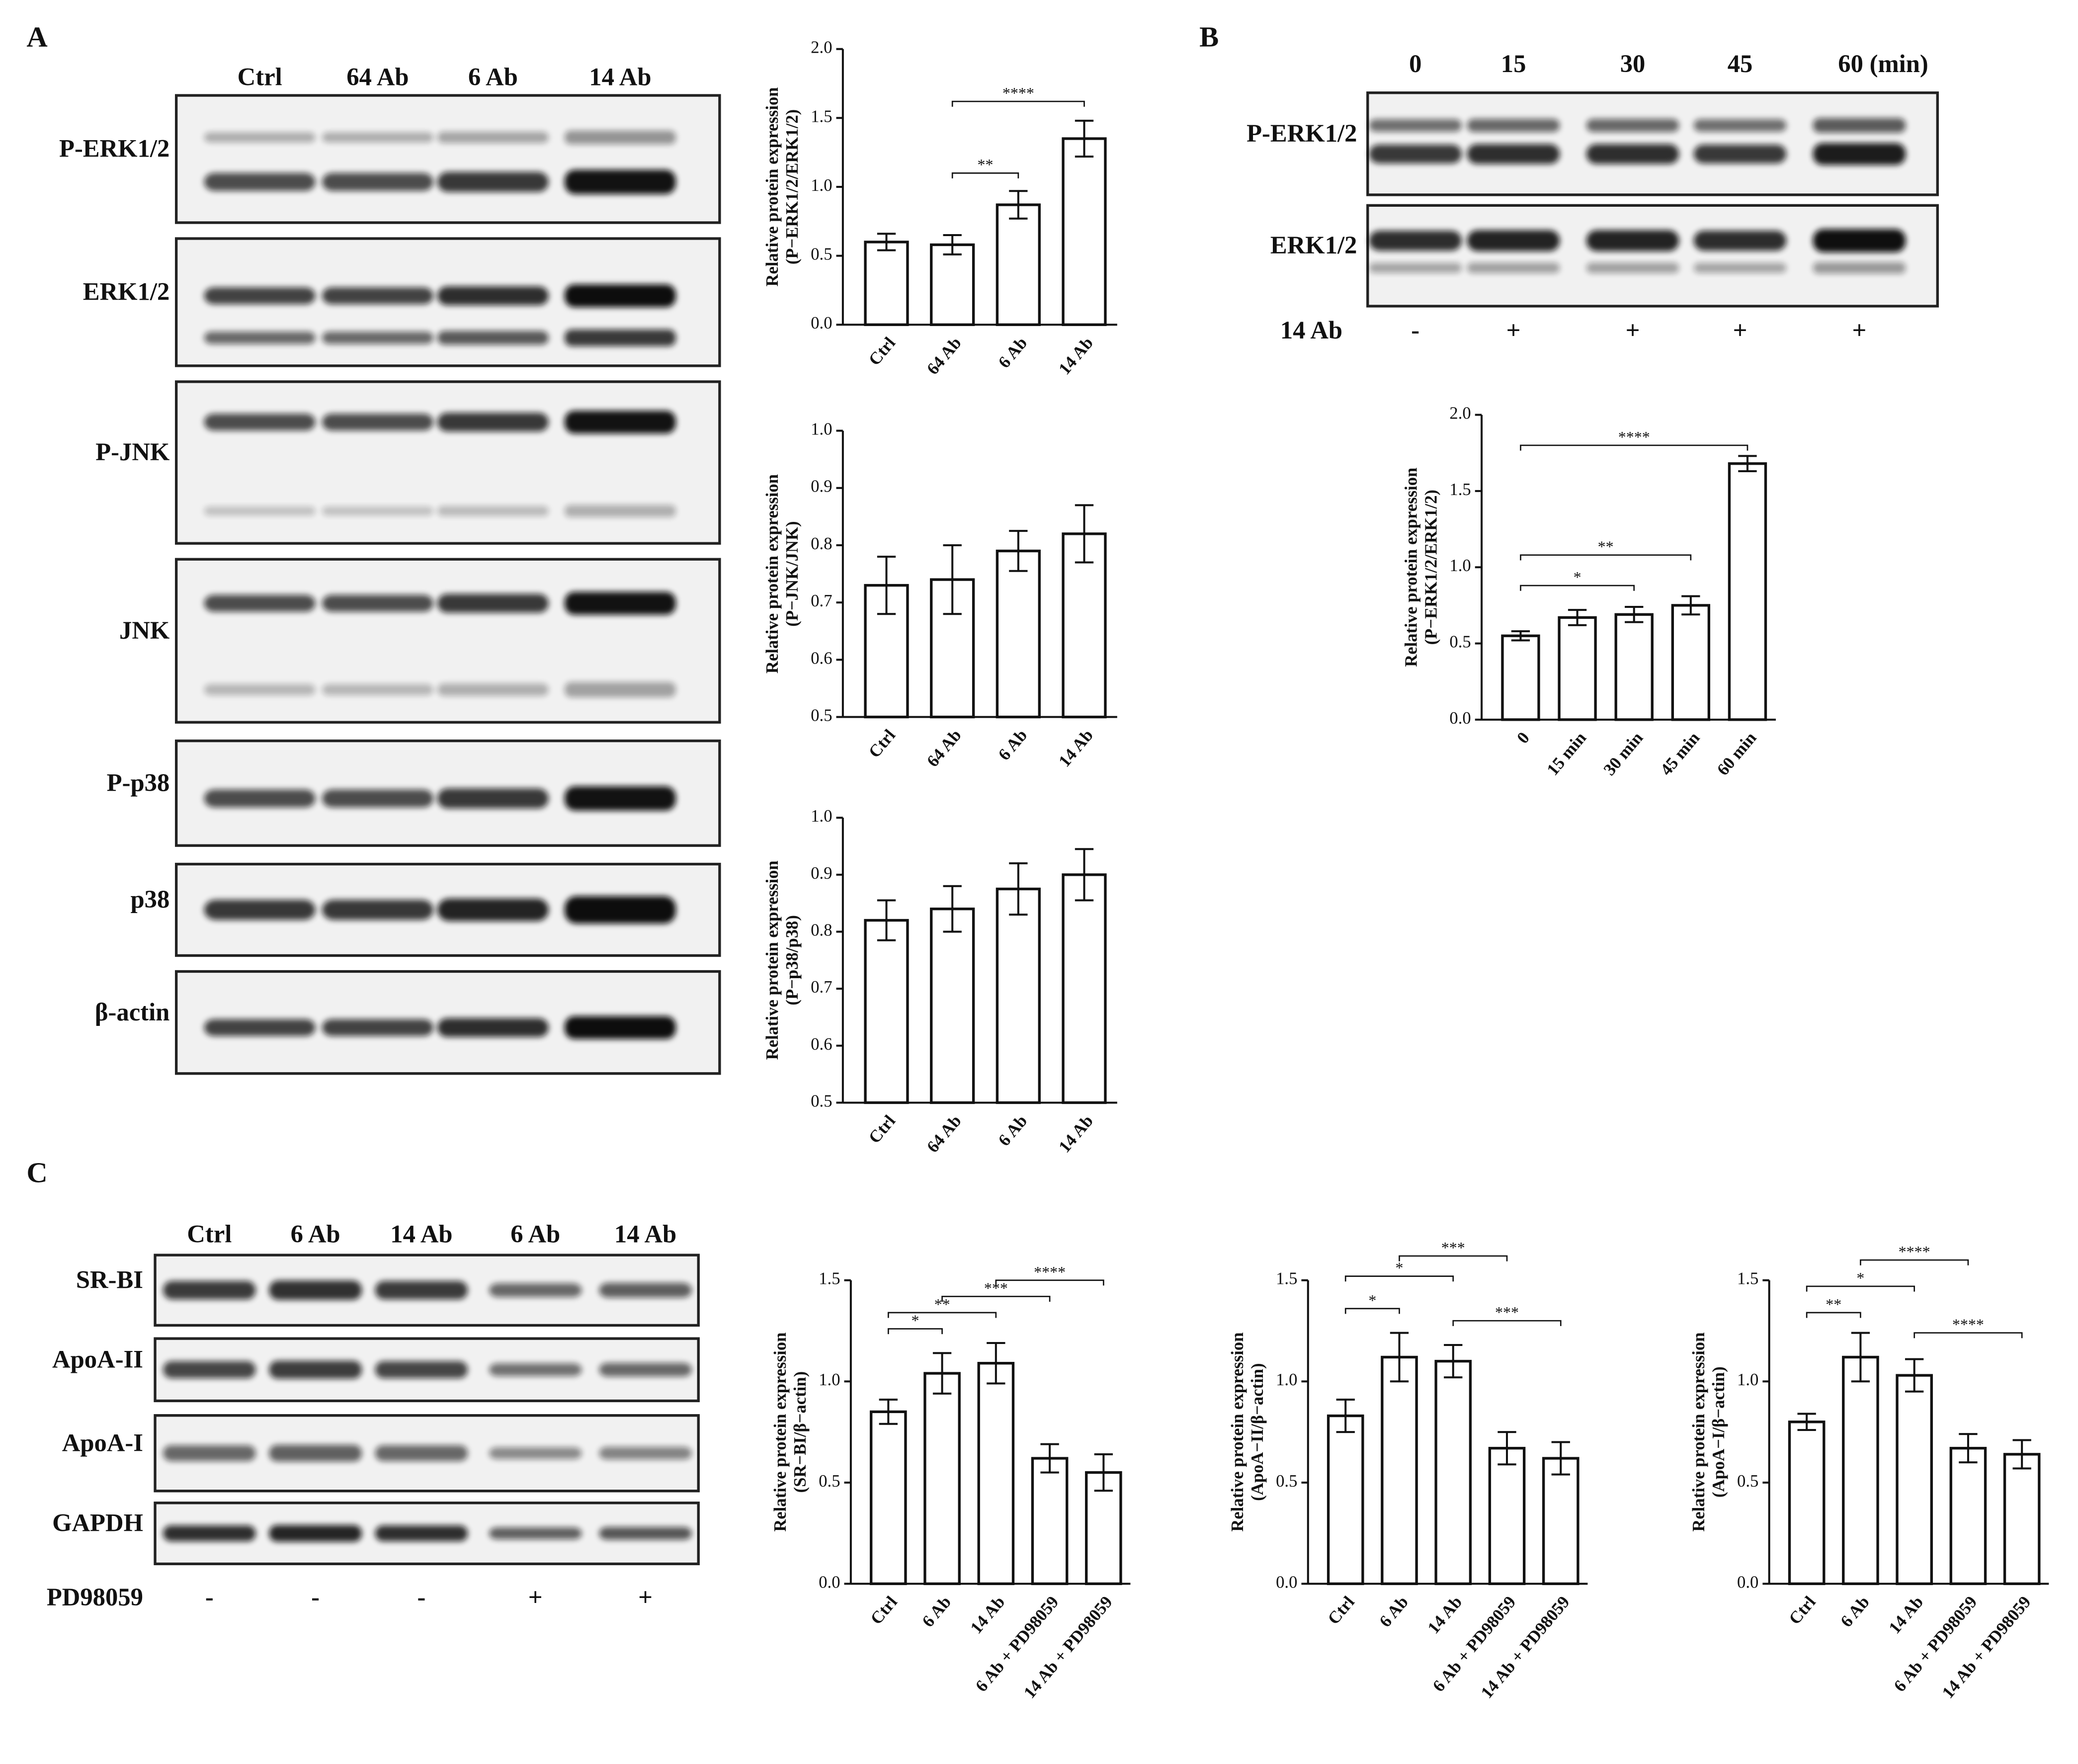 The image size is (2078, 1764). Describe the element at coordinates (1311, 330) in the screenshot. I see `treatment-label: 14 Ab` at that location.